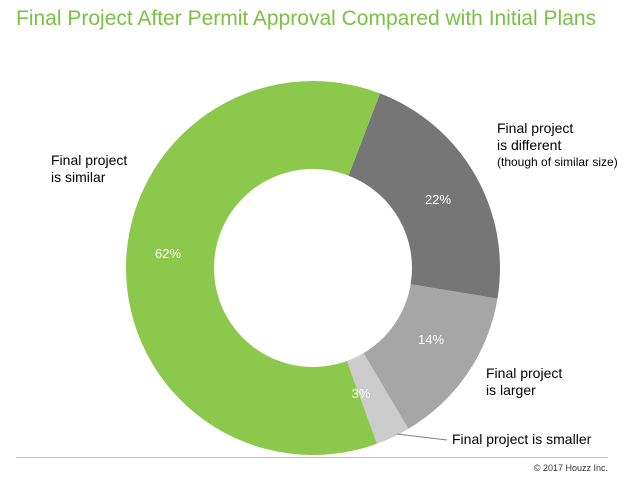 The width and height of the screenshot is (640, 486). What do you see at coordinates (431, 339) in the screenshot?
I see `value-label-larger: 14%` at bounding box center [431, 339].